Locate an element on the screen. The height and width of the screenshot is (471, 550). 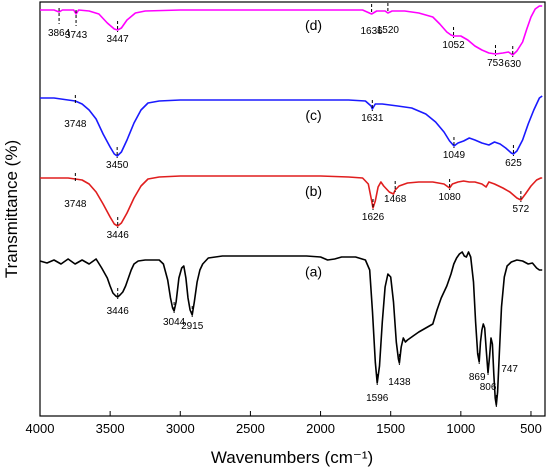
peak-label: 625 is located at coordinates (513, 163).